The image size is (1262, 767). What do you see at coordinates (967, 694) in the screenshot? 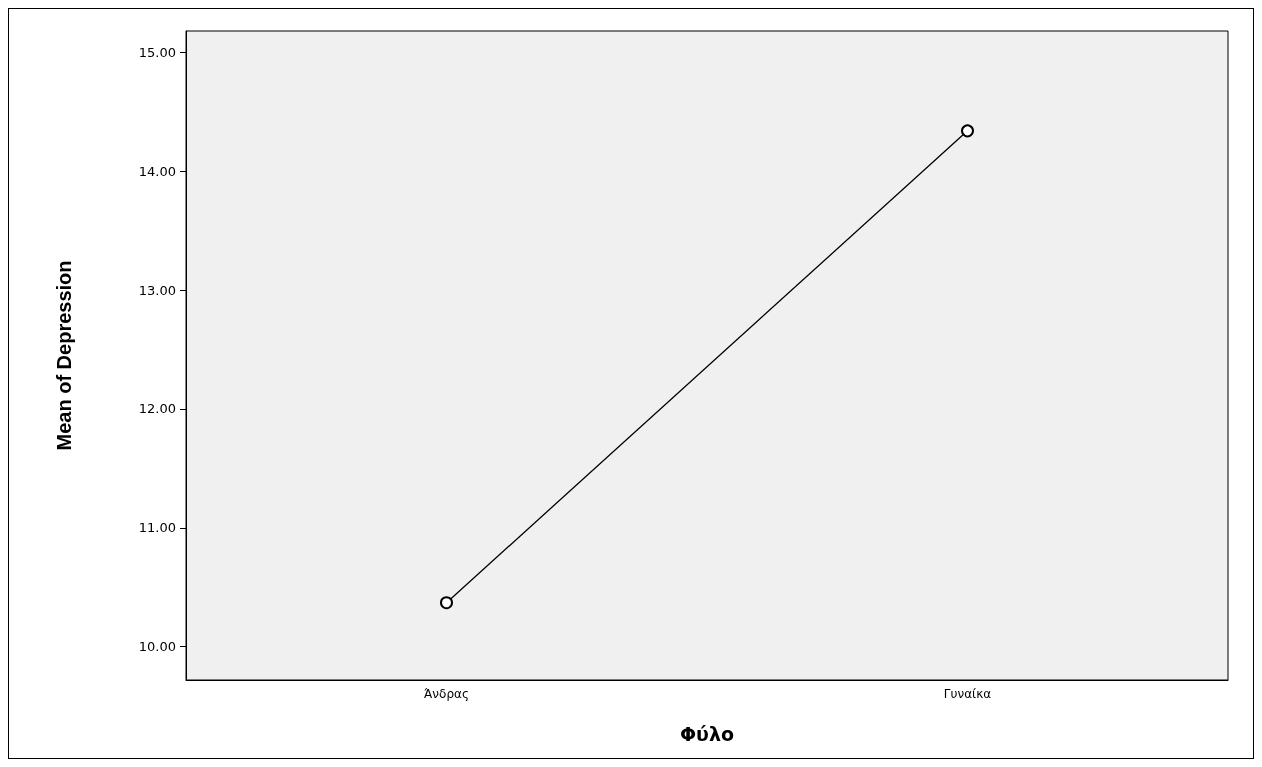
I see `x-tick-label: Γυναίκα` at bounding box center [967, 694].